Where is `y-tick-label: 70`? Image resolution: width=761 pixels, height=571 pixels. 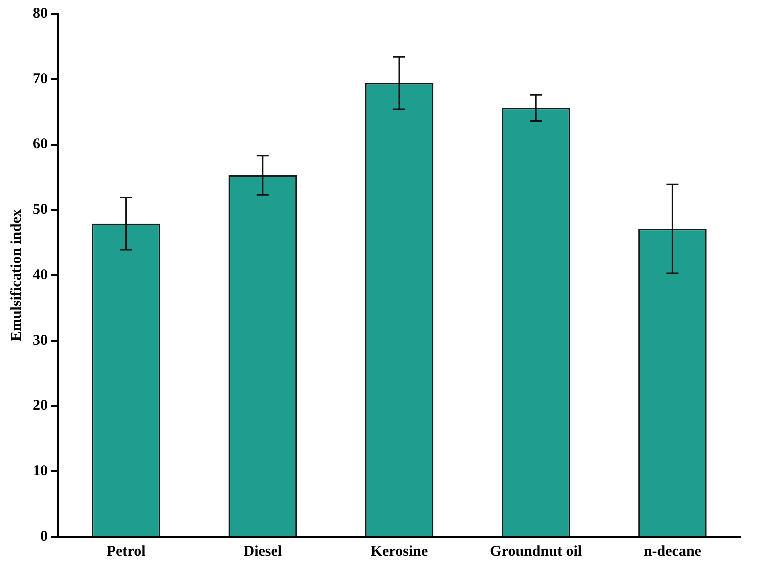 y-tick-label: 70 is located at coordinates (40, 79).